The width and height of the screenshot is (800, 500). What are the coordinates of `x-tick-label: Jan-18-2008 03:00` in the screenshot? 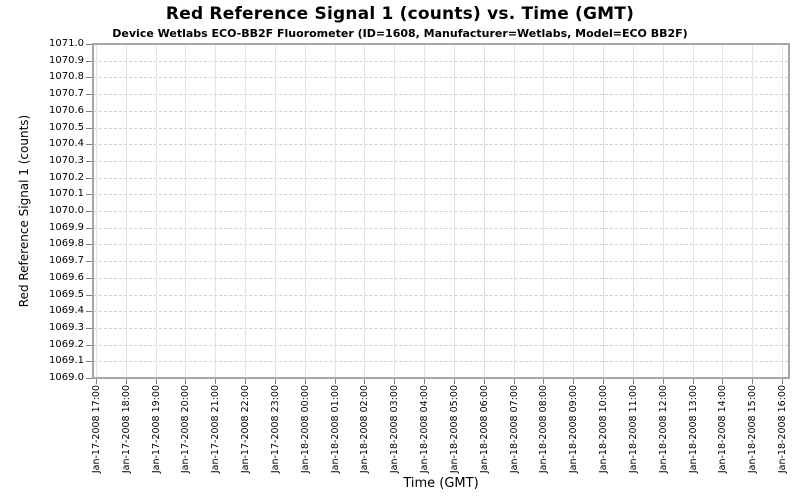 It's located at (394, 429).